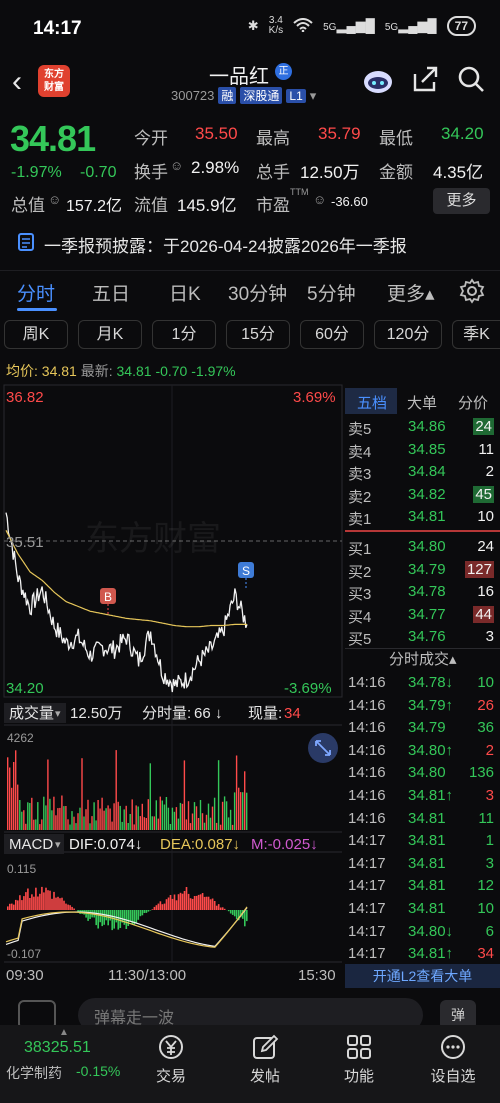  Describe the element at coordinates (423, 659) in the screenshot. I see `trades-title: 分时成交▴` at that location.